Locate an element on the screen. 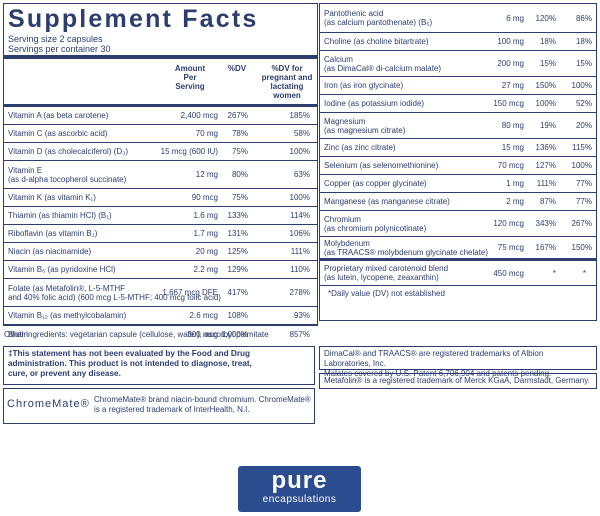 This screenshot has width=600, height=516. nutrient-dv: 133% is located at coordinates (237, 215).